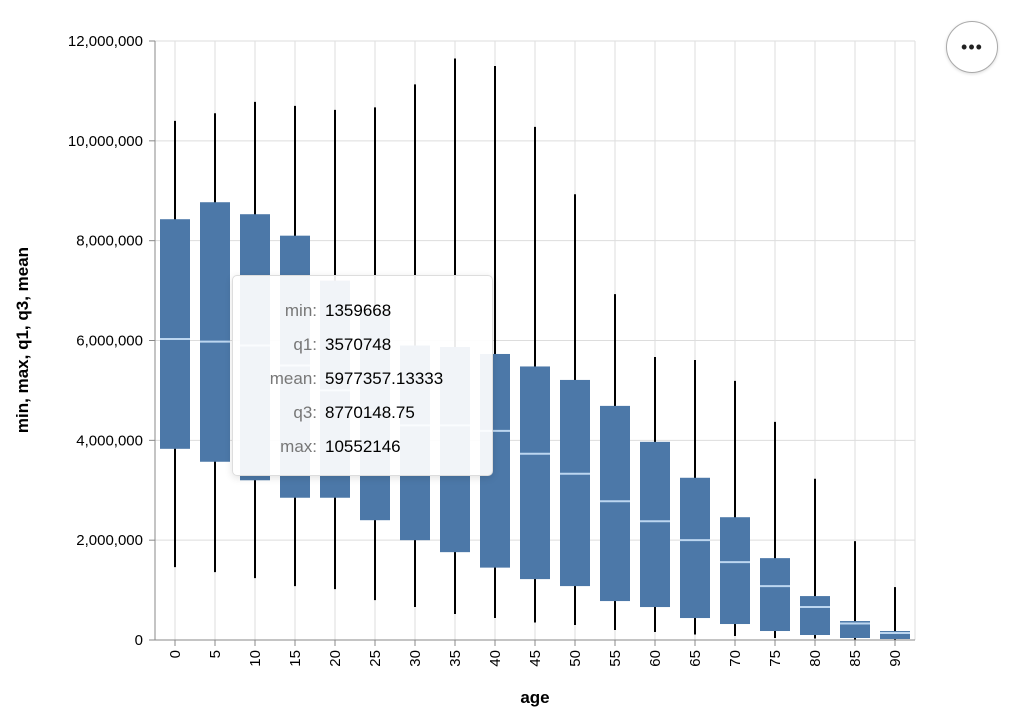 This screenshot has width=1036, height=726. Describe the element at coordinates (895, 658) in the screenshot. I see `x-tick-label: 90` at that location.